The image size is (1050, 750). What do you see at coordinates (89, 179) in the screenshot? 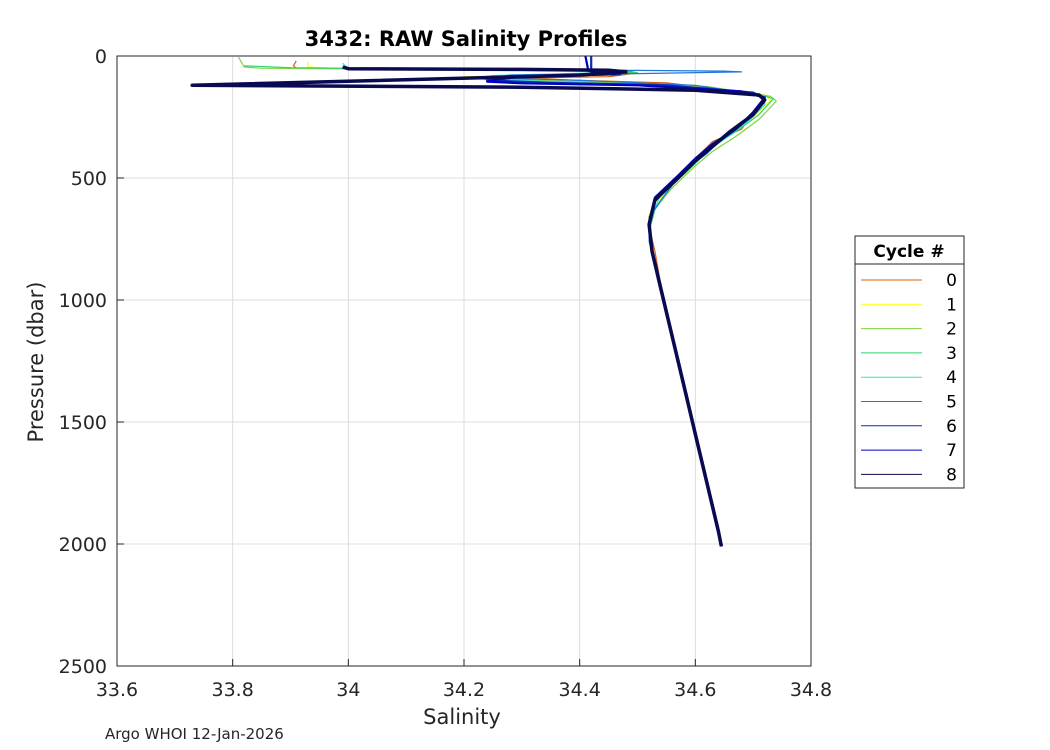
I see `y-tick-label: 500` at bounding box center [89, 179].